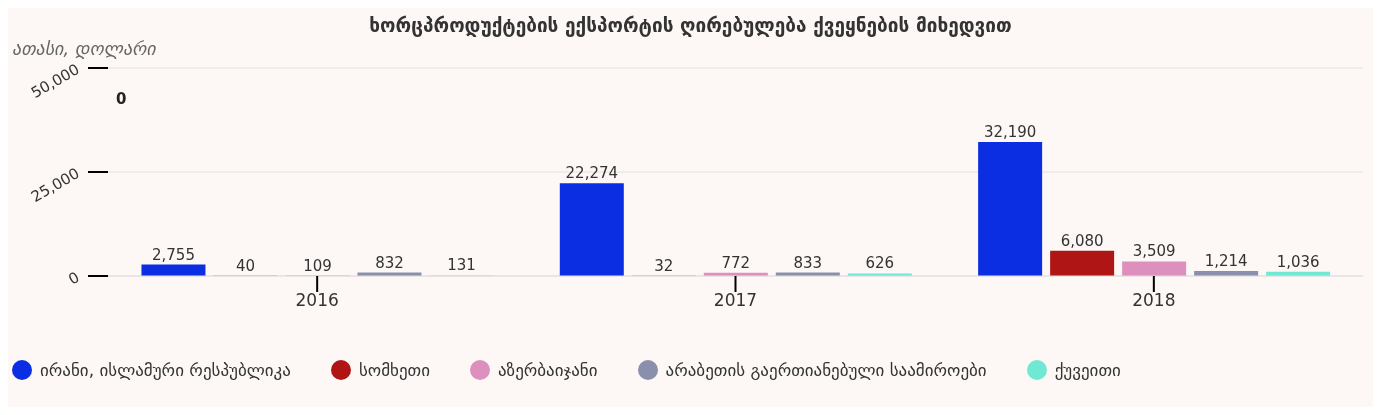  I want to click on data-label: 832, so click(389, 262).